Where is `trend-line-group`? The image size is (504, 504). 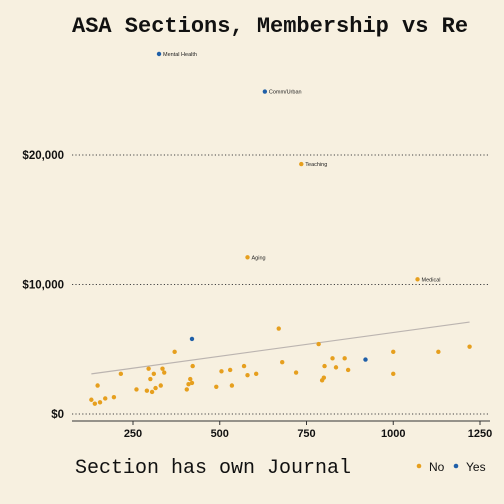 trend-line-group is located at coordinates (280, 348).